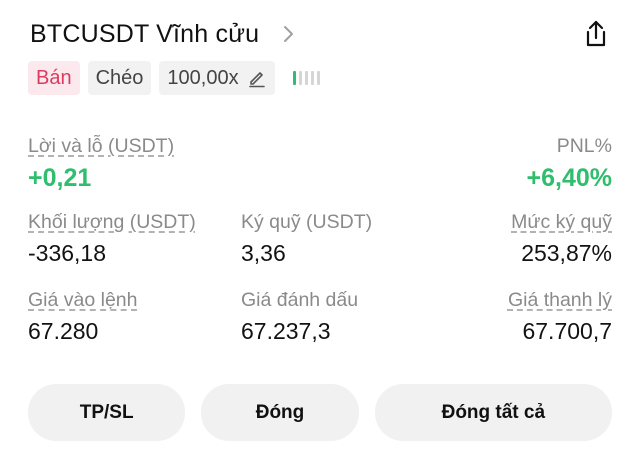  Describe the element at coordinates (561, 222) in the screenshot. I see `margin-level-label: Mức ký quỹ` at that location.